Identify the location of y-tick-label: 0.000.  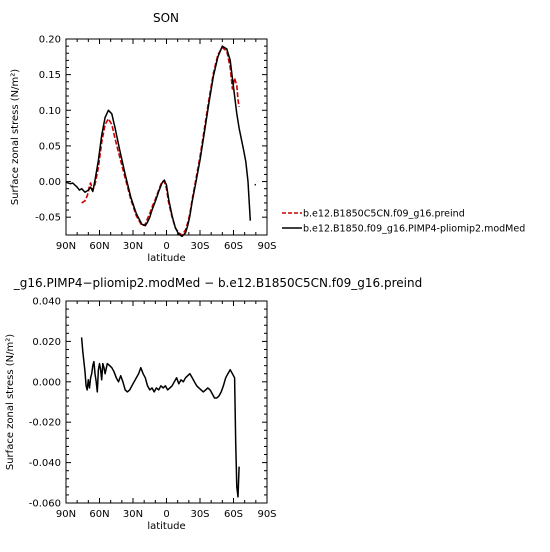
(46, 382).